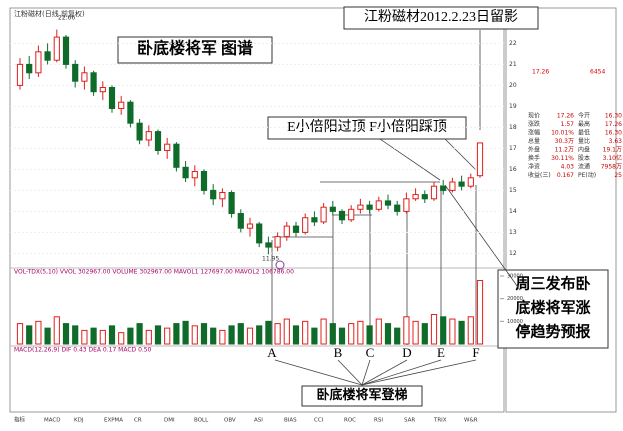  What do you see at coordinates (370, 352) in the screenshot?
I see `point-label: C` at bounding box center [370, 352].